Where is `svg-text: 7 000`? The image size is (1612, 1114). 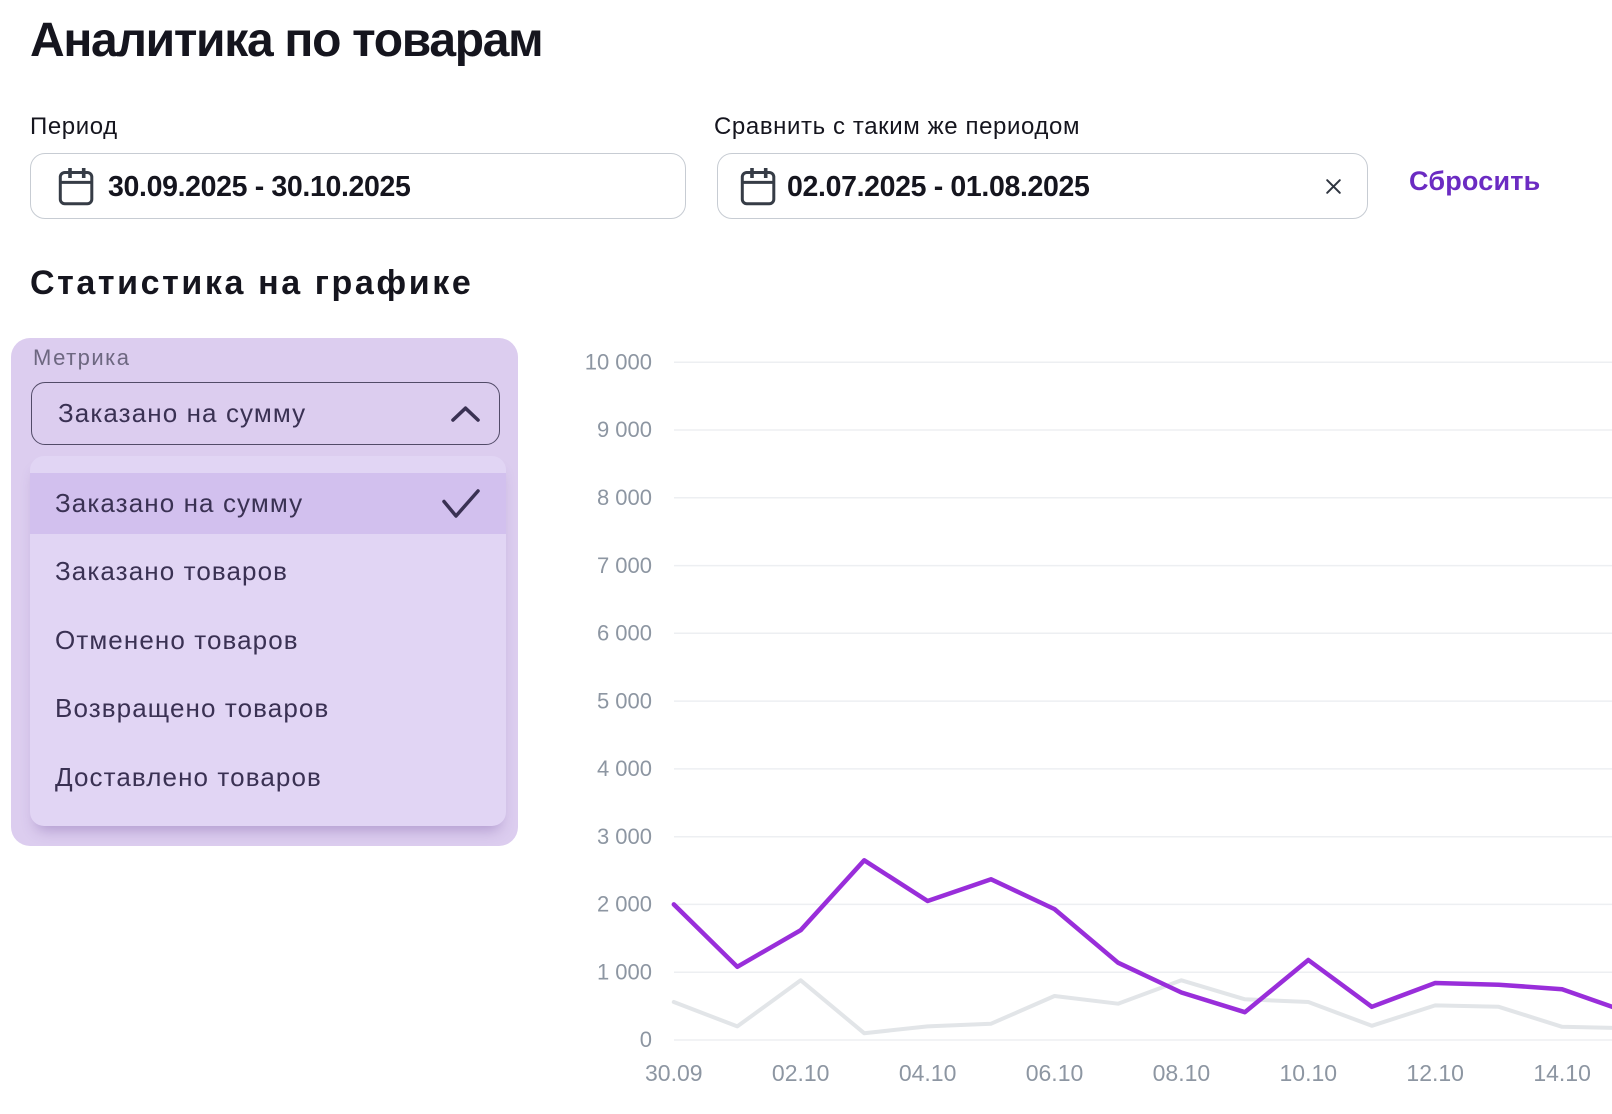
svg-text: 7 000 is located at coordinates (624, 565).